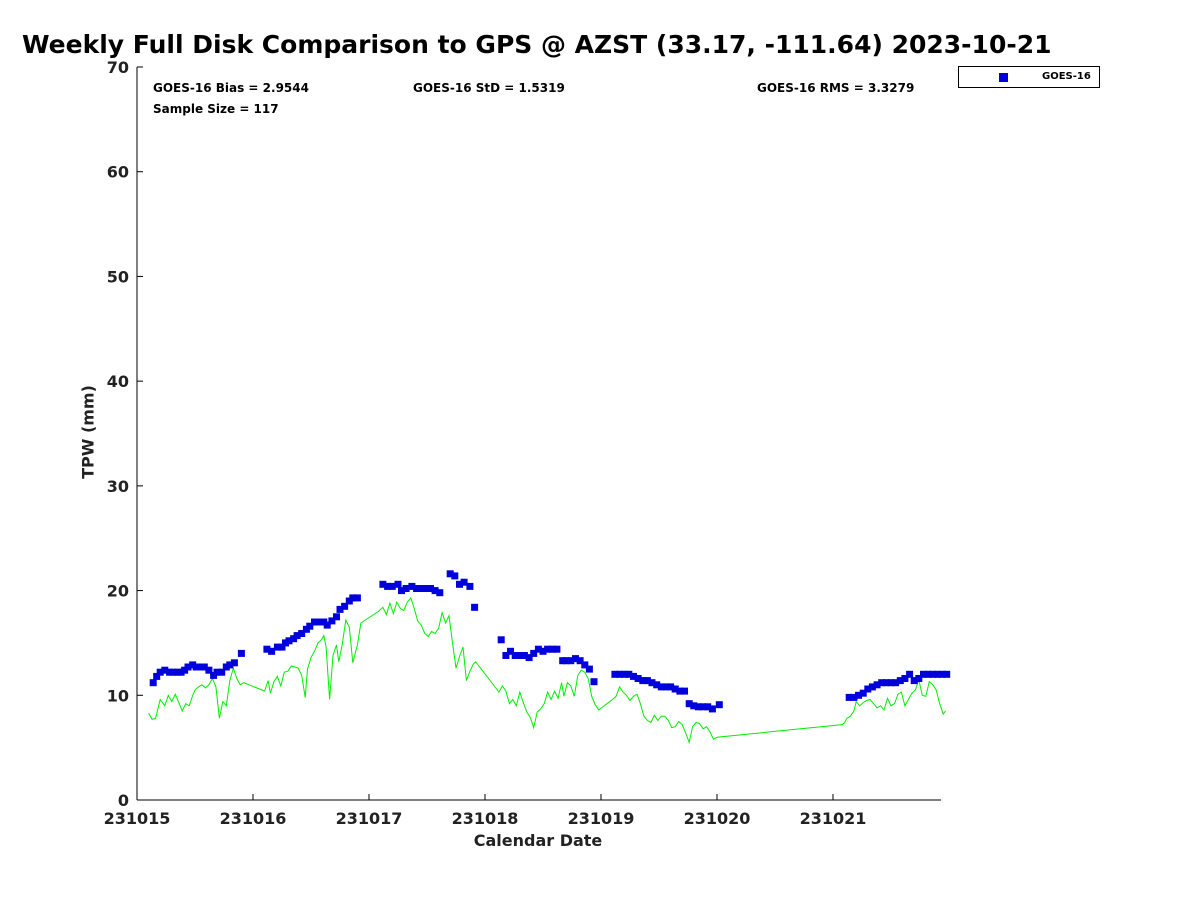 Image resolution: width=1200 pixels, height=900 pixels. I want to click on y-ticks: 0 10 20 30 40 50 60 70, so click(125, 434).